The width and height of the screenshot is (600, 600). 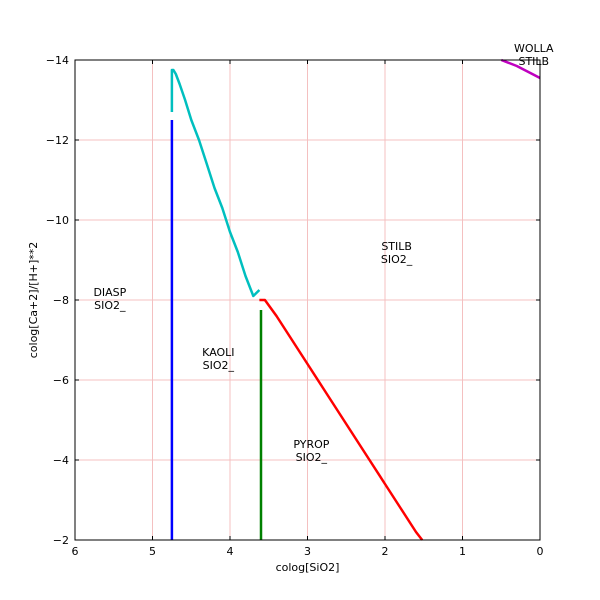 I want to click on region-label-1: DIASP SIO2_, so click(x=109, y=299).